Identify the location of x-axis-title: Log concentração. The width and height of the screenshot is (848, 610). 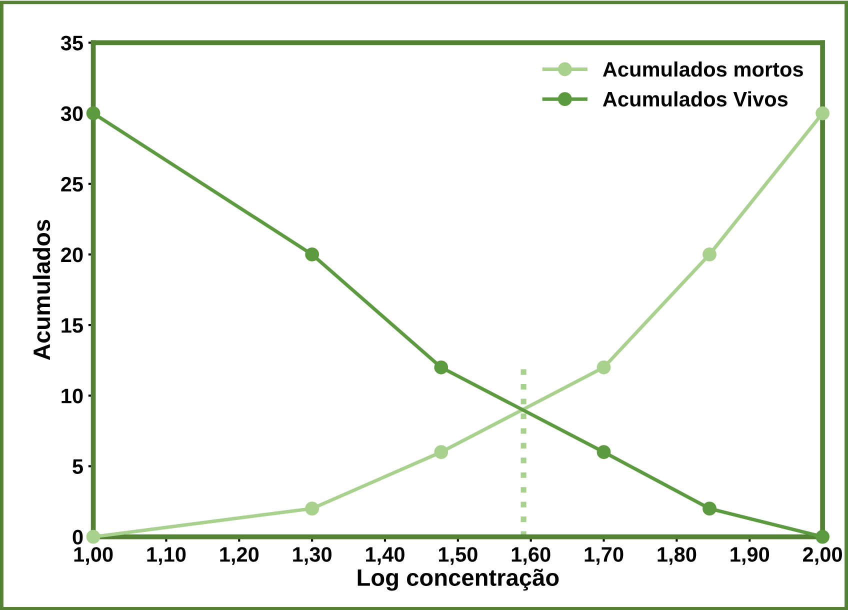
(458, 579).